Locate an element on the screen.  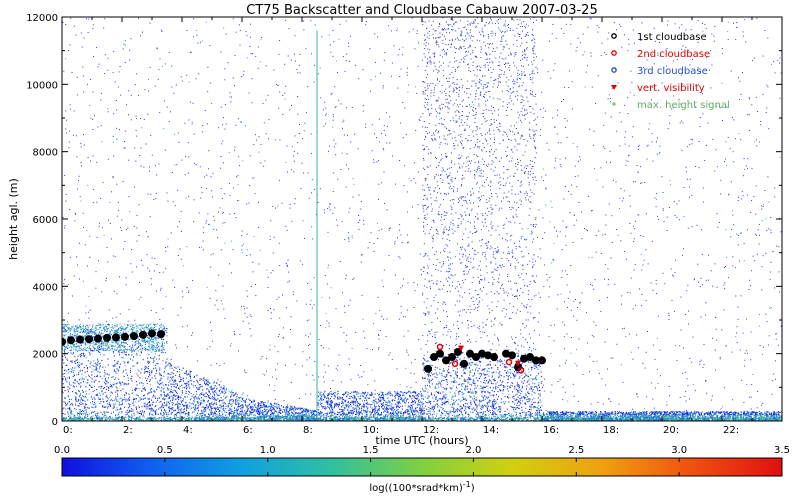
y-tick-label: 10000 is located at coordinates (42, 85).